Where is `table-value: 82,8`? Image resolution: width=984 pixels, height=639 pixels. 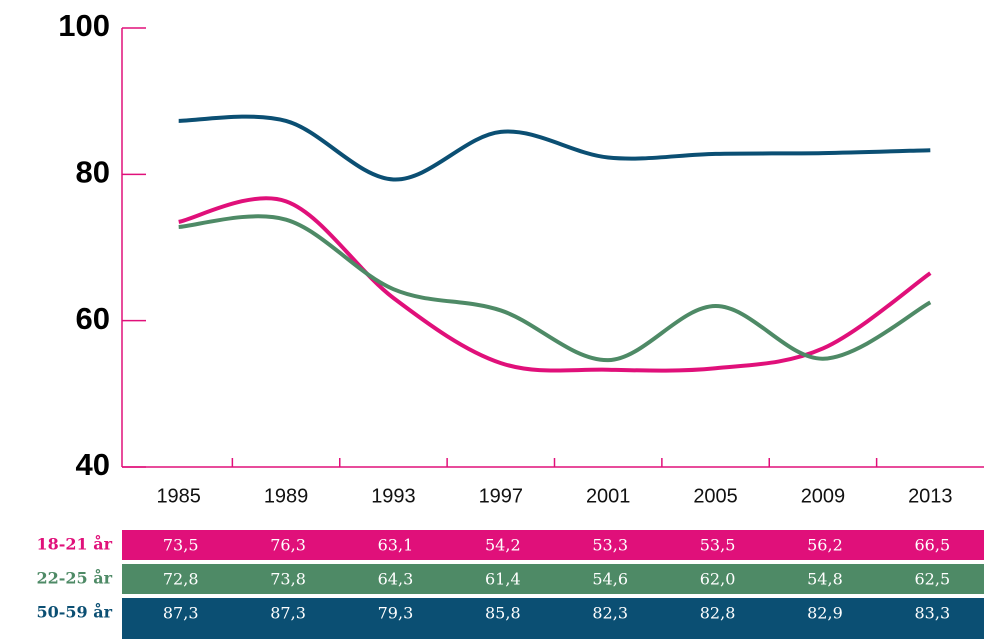
table-value: 82,8 is located at coordinates (718, 613).